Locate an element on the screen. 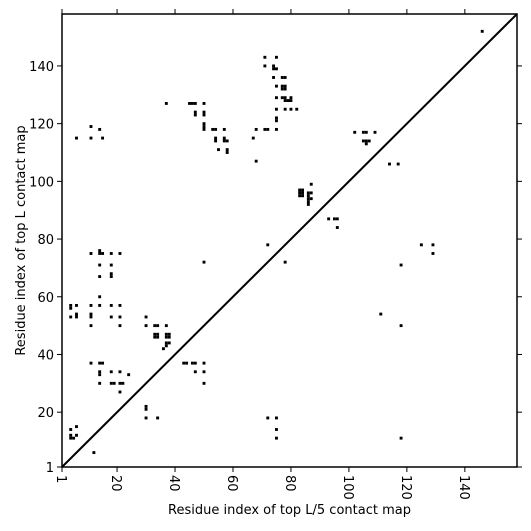 Image resolution: width=531 pixels, height=531 pixels. x-axis-title: Residue index of top L/5 contact map is located at coordinates (289, 510).